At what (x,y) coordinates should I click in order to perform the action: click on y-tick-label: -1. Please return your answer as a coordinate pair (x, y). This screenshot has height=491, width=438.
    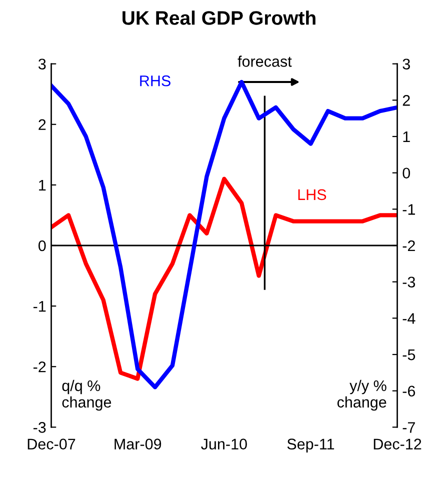
    Looking at the image, I should click on (39, 306).